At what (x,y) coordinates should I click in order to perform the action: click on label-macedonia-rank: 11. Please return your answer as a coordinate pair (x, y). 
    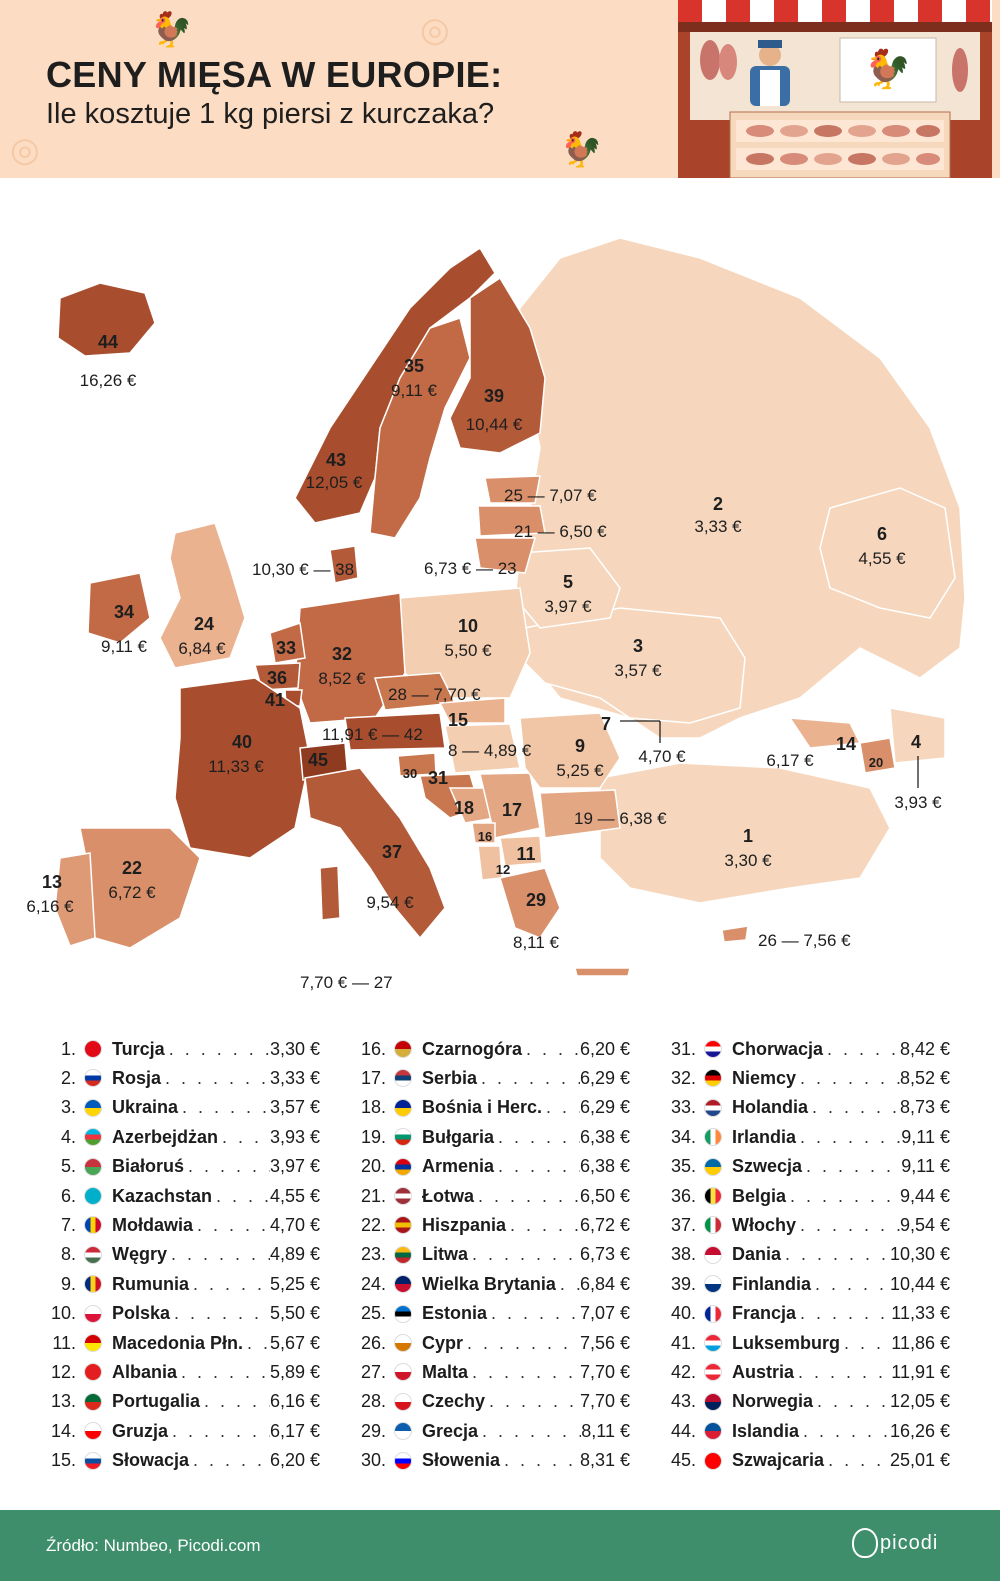
    Looking at the image, I should click on (525, 854).